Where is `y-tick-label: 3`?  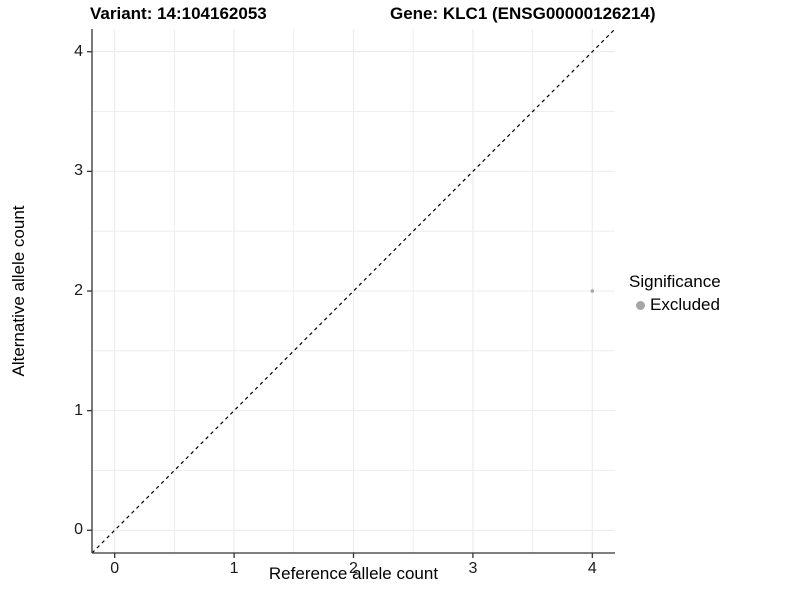 y-tick-label: 3 is located at coordinates (78, 171).